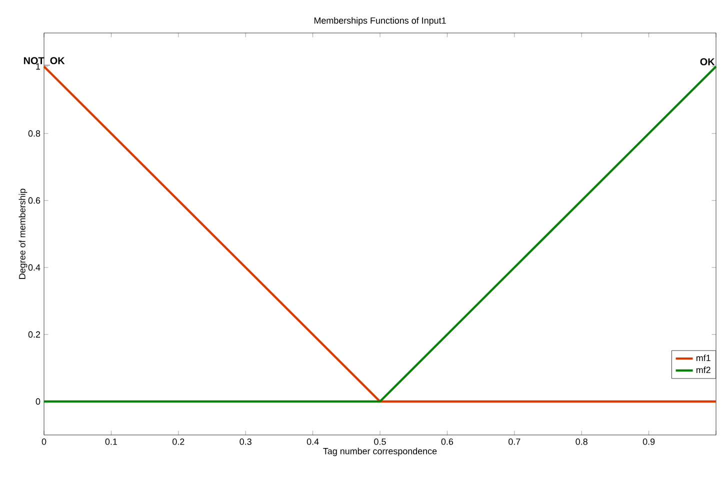  What do you see at coordinates (38, 401) in the screenshot?
I see `y-tick-label: 0` at bounding box center [38, 401].